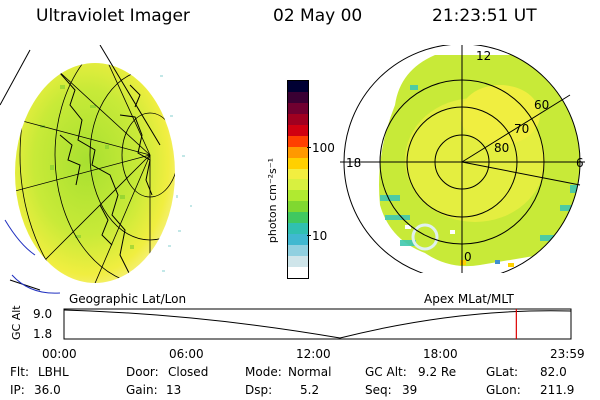 This screenshot has width=600, height=400. I want to click on altitude-xtick: 18:00, so click(440, 354).